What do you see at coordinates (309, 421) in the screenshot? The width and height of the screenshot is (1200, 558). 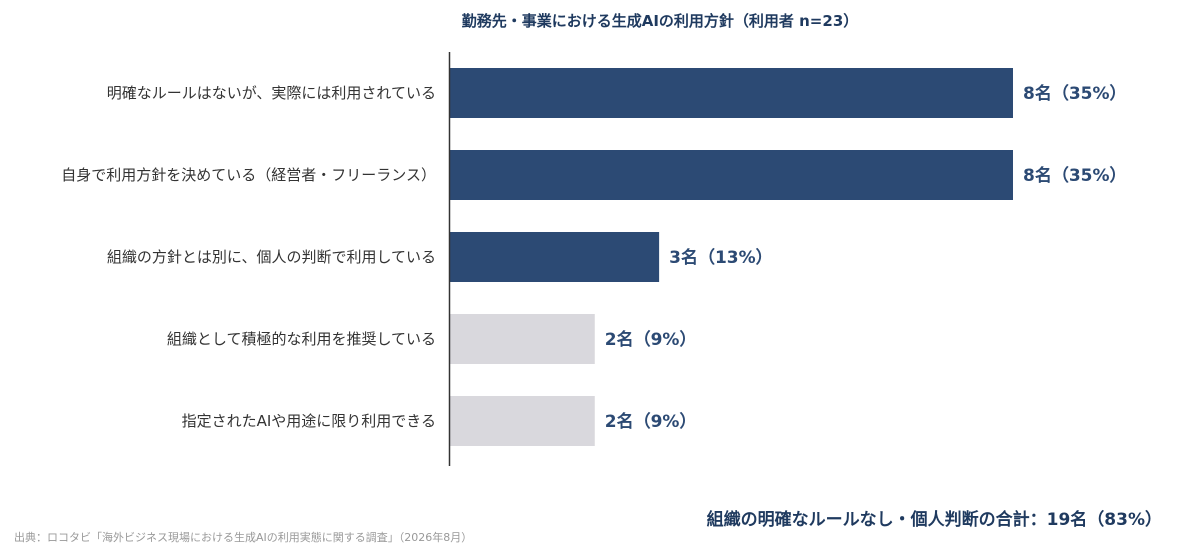 I see `category-label-5: 指定されたAIや用途に限り利用できる` at bounding box center [309, 421].